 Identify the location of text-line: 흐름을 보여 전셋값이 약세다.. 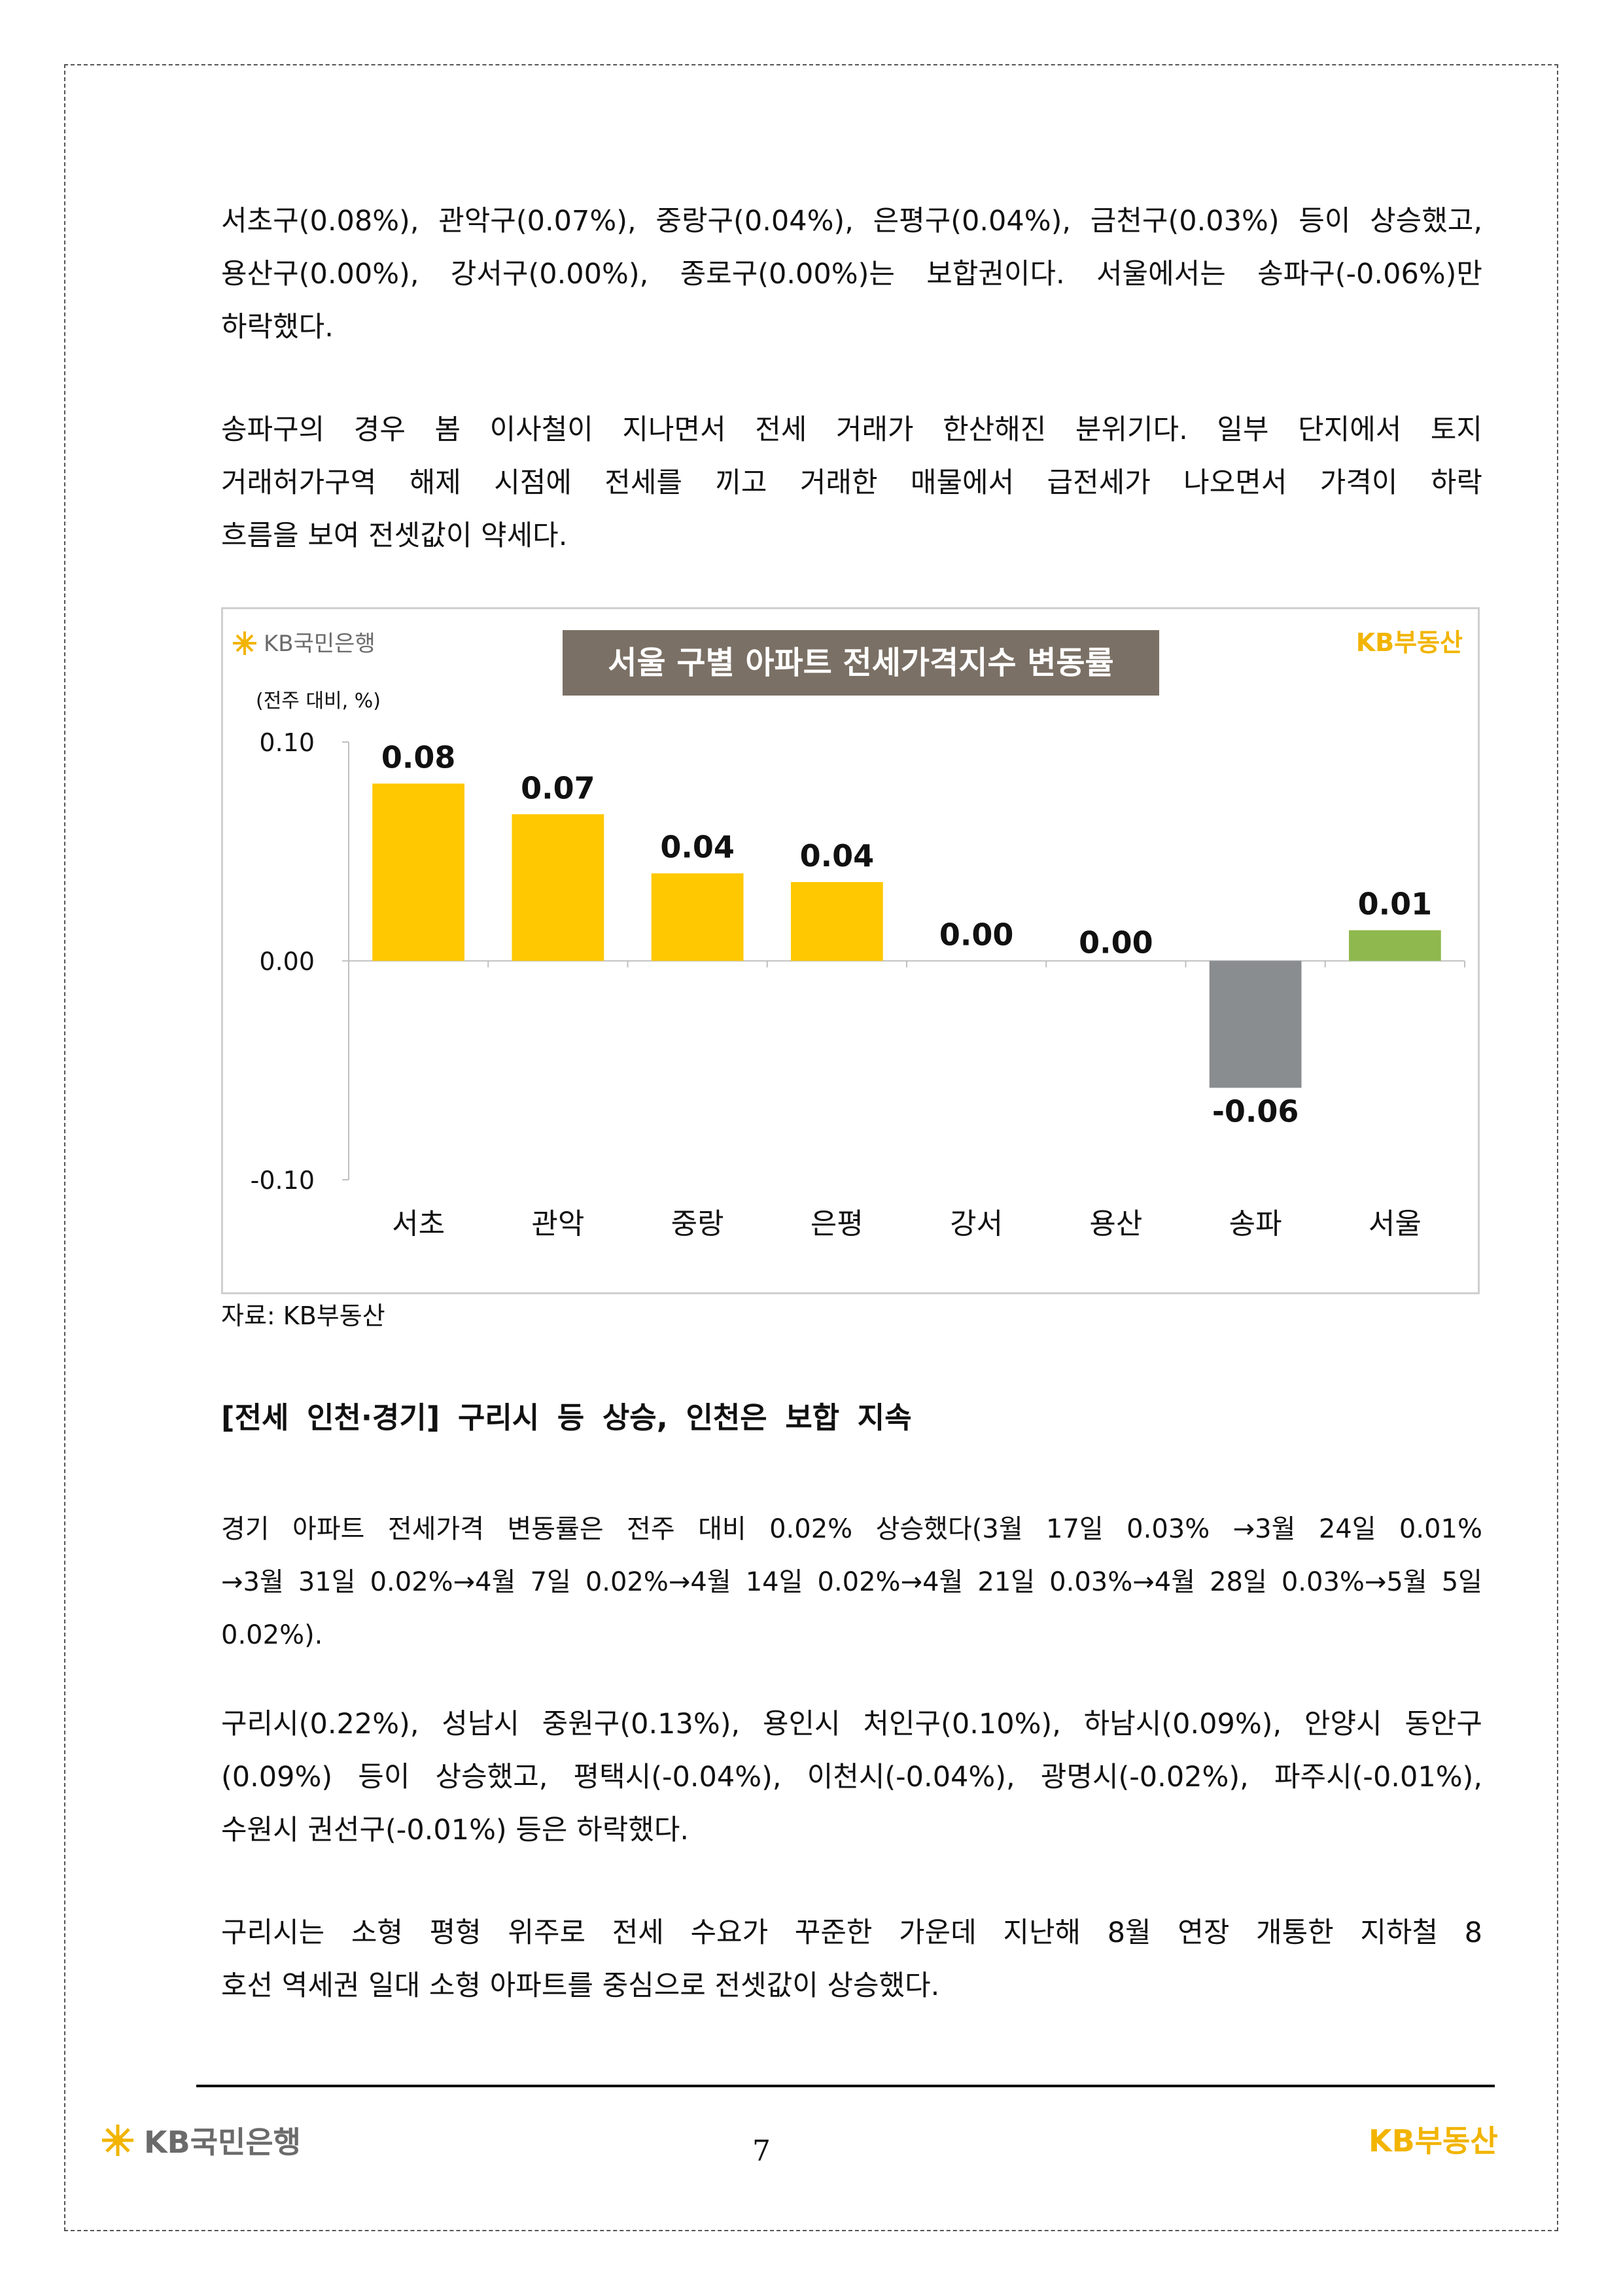
(394, 536).